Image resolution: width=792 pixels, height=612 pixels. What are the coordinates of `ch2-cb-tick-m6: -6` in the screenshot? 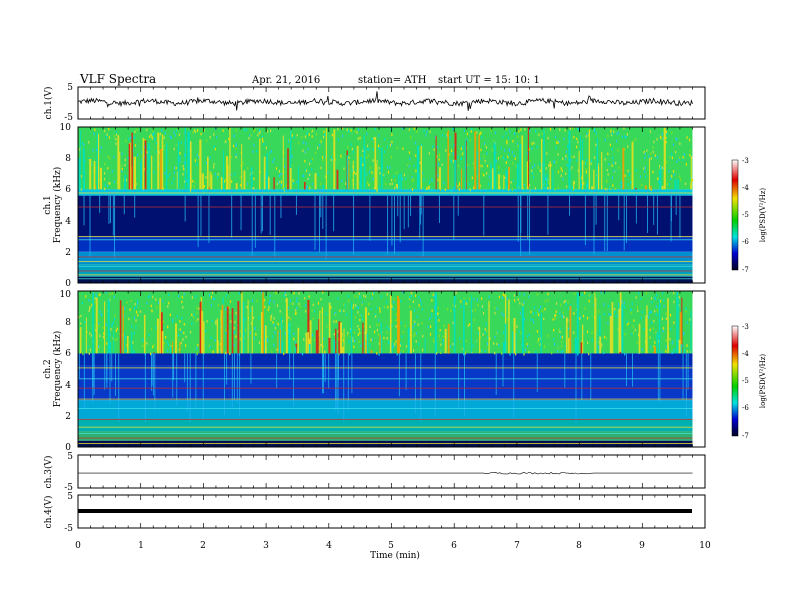 It's located at (745, 408).